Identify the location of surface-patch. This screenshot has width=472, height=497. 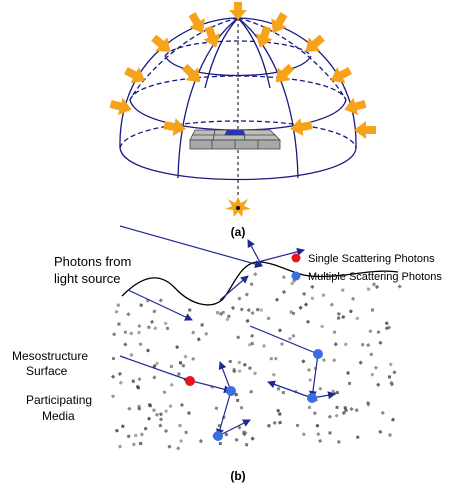
(235, 139).